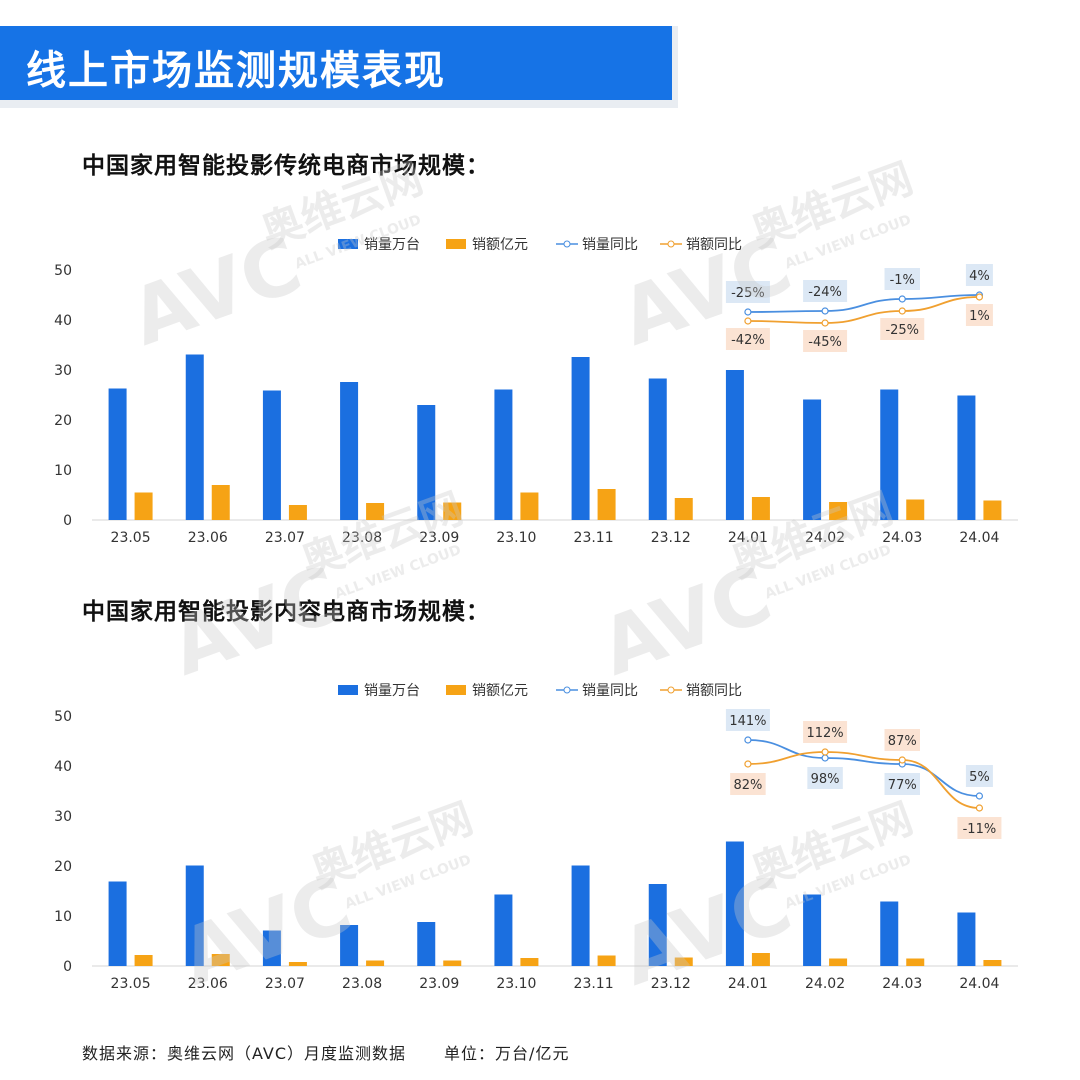  Describe the element at coordinates (597, 691) in the screenshot. I see `legend-item: 销量同比` at that location.